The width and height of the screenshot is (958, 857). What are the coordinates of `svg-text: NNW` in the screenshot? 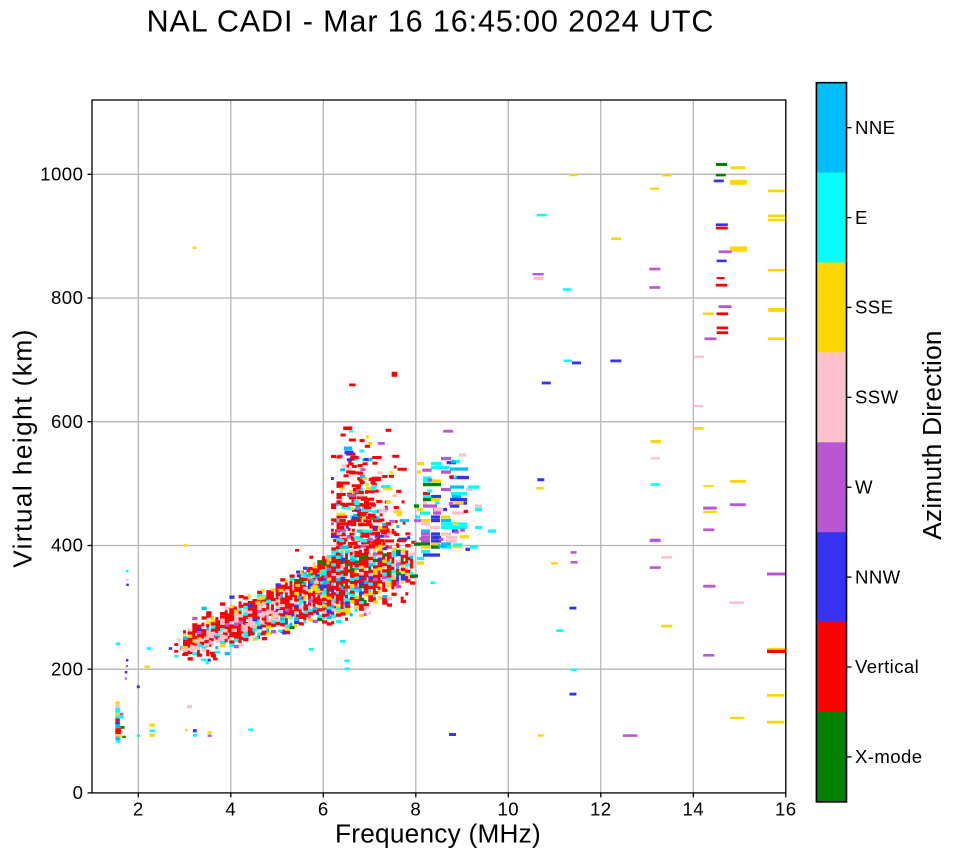 It's located at (878, 576).